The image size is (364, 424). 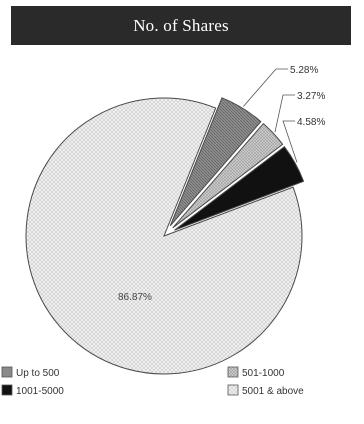 I want to click on data-label-501-1000: 3.27%, so click(x=311, y=96).